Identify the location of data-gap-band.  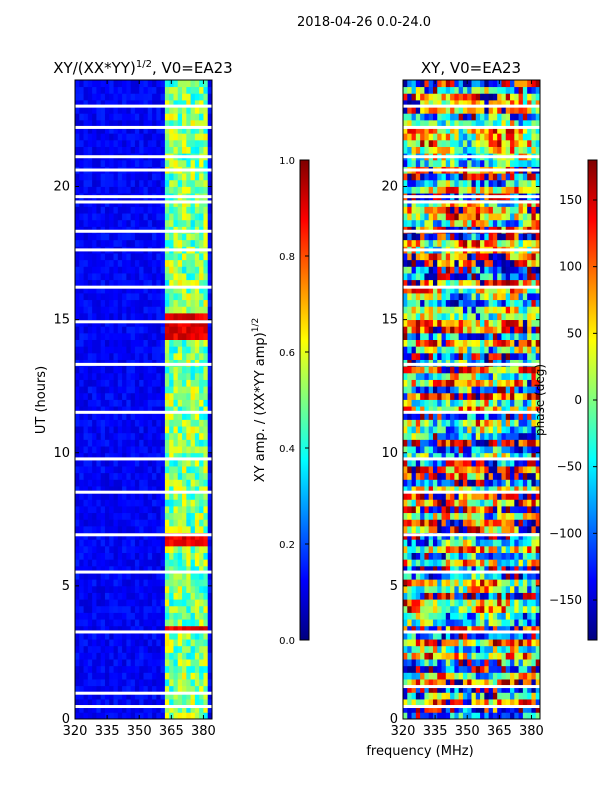
(143, 231).